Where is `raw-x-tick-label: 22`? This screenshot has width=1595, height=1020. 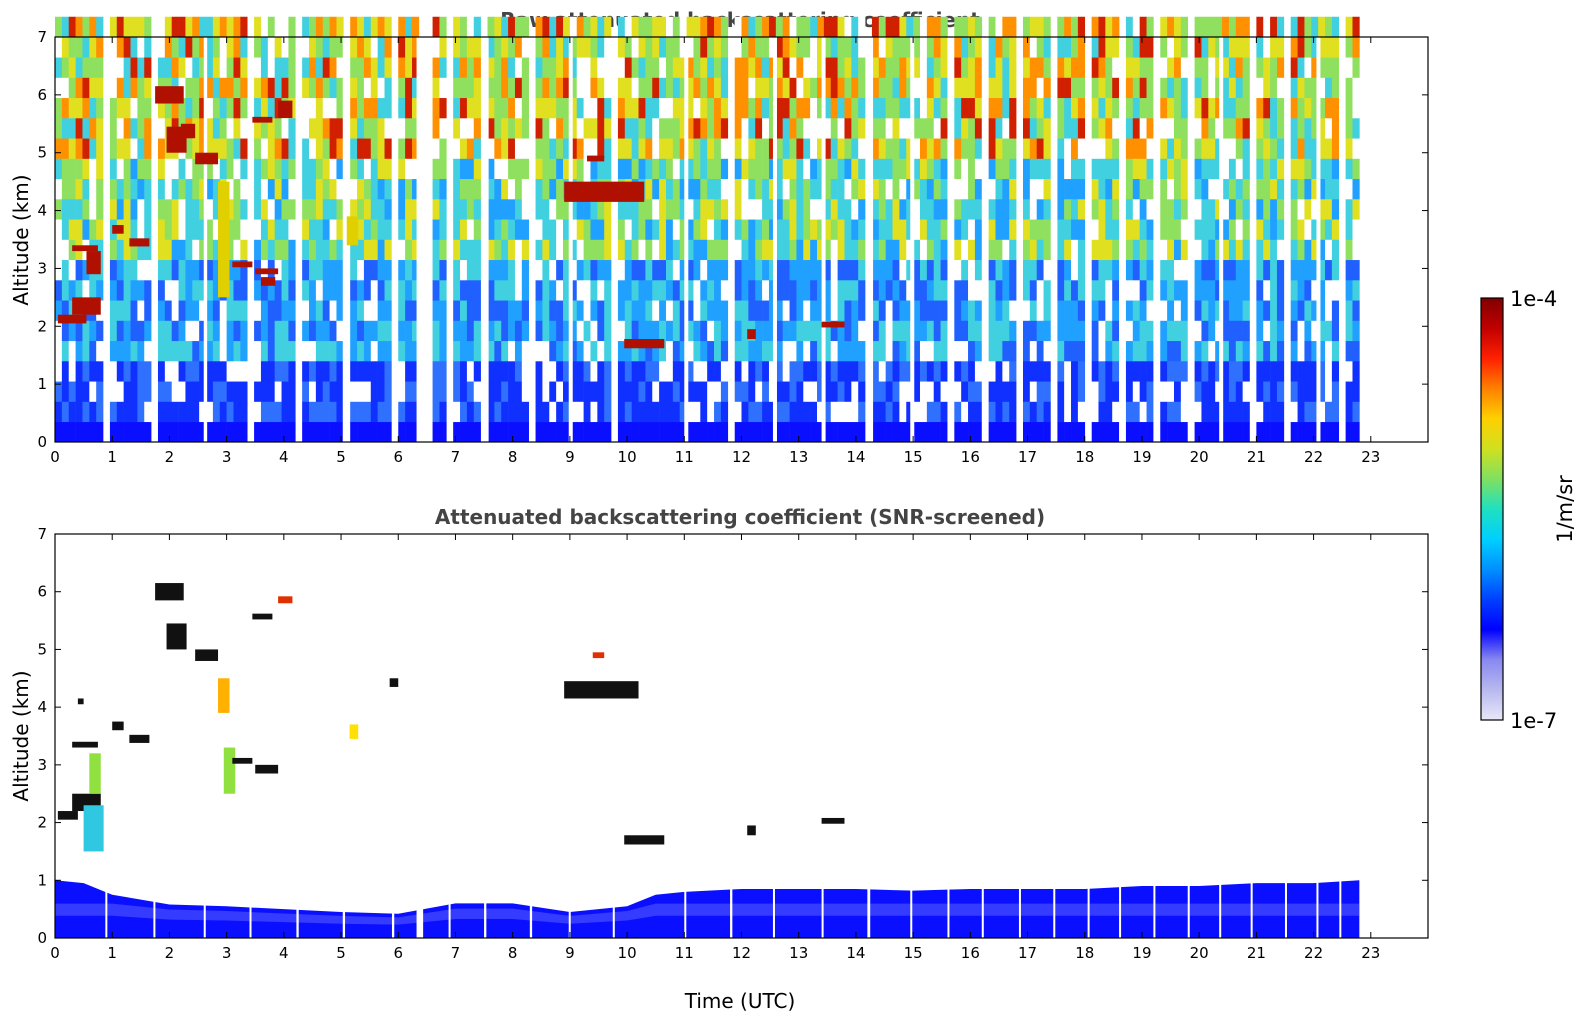 raw-x-tick-label: 22 is located at coordinates (1313, 457).